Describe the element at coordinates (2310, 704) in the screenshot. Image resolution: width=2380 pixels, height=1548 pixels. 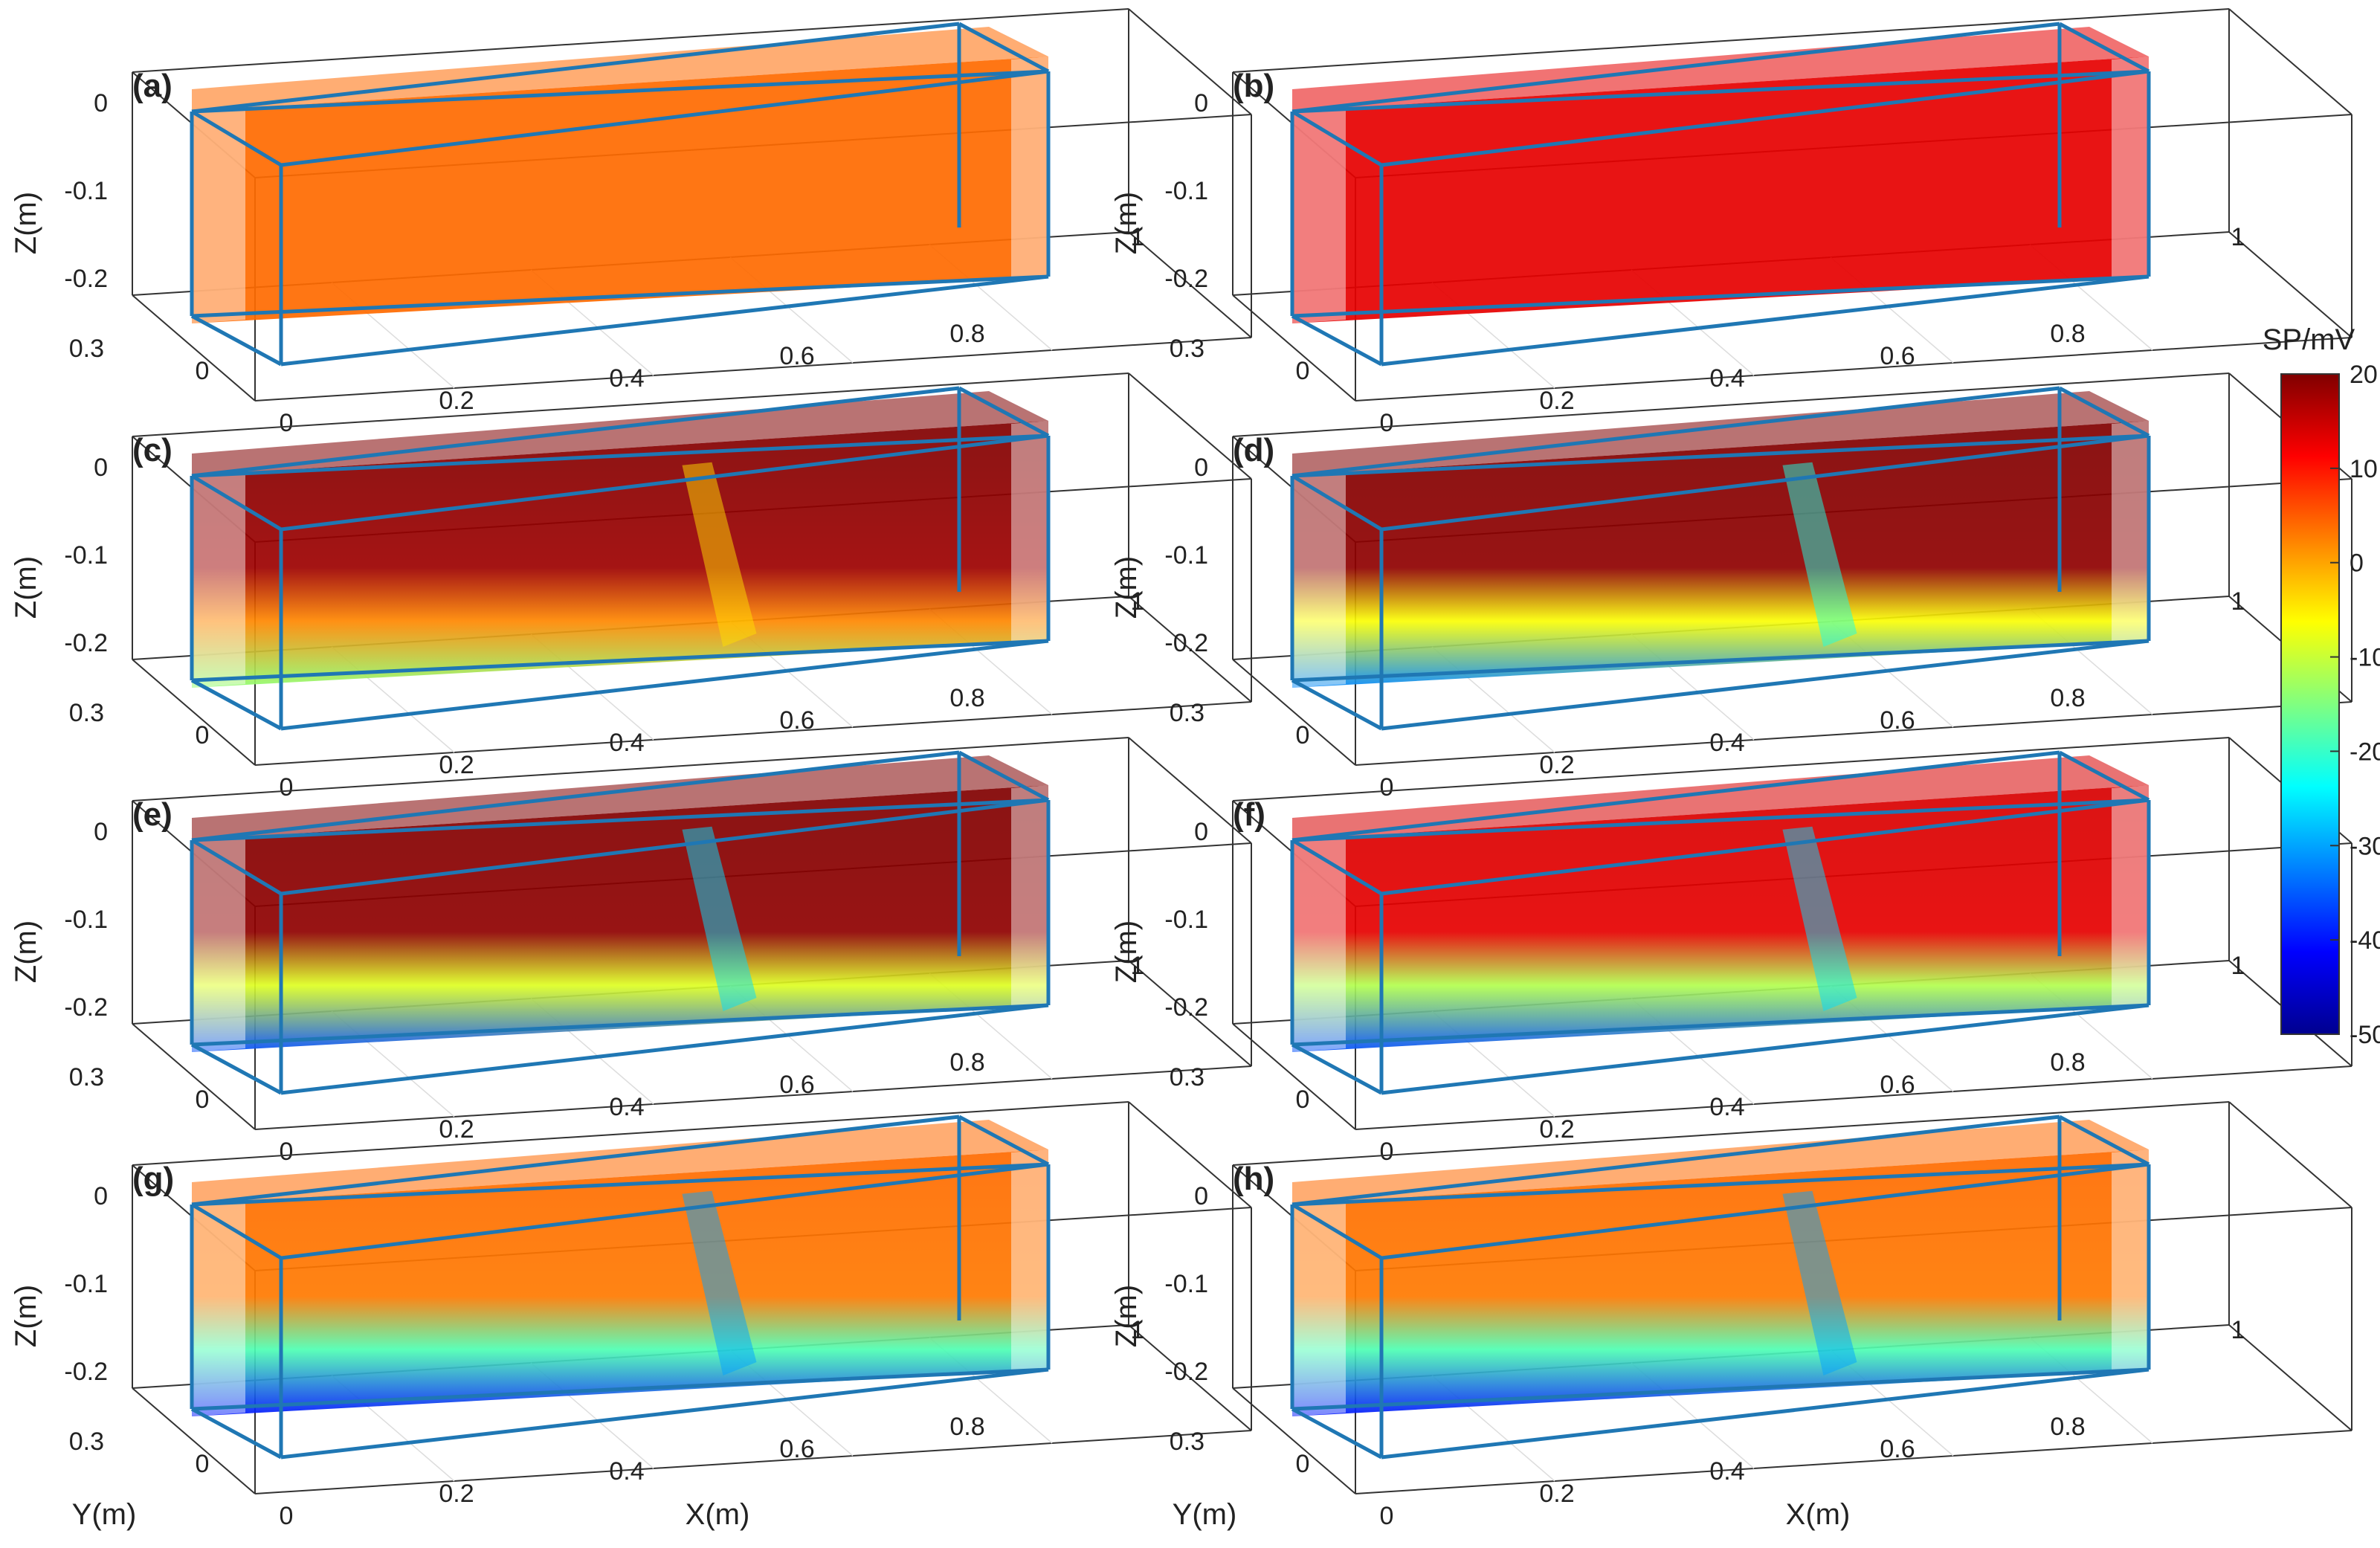
I see `colorbar` at that location.